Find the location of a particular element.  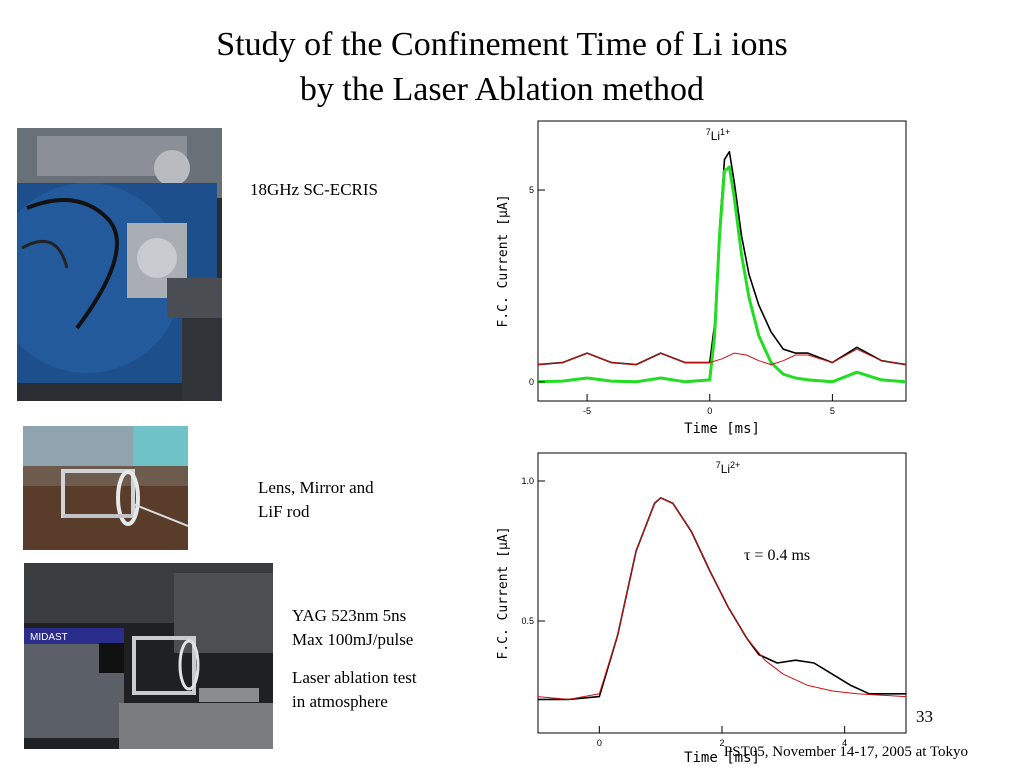

laser-caption-line1: Laser ablation test is located at coordinates (354, 677).